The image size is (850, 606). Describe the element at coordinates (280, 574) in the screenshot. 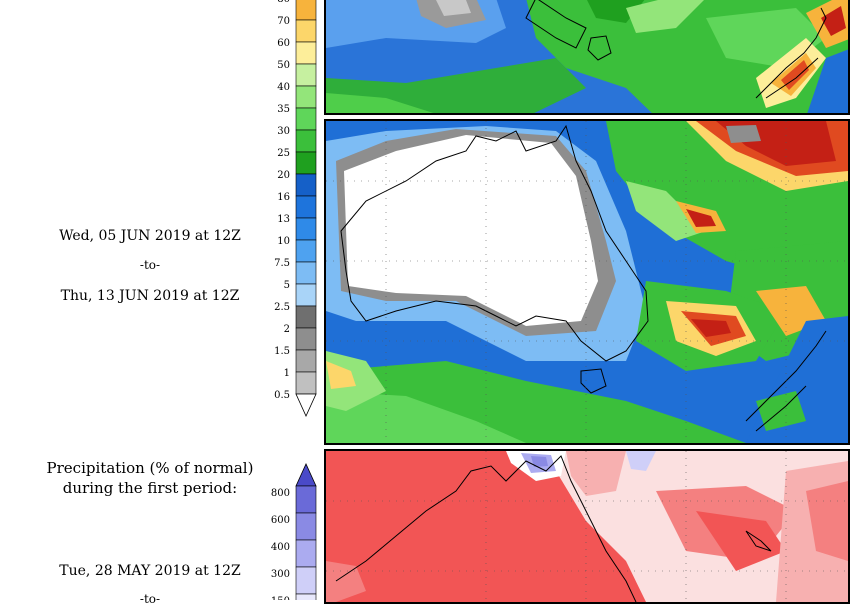

I see `pct-scale-tick: 300` at that location.